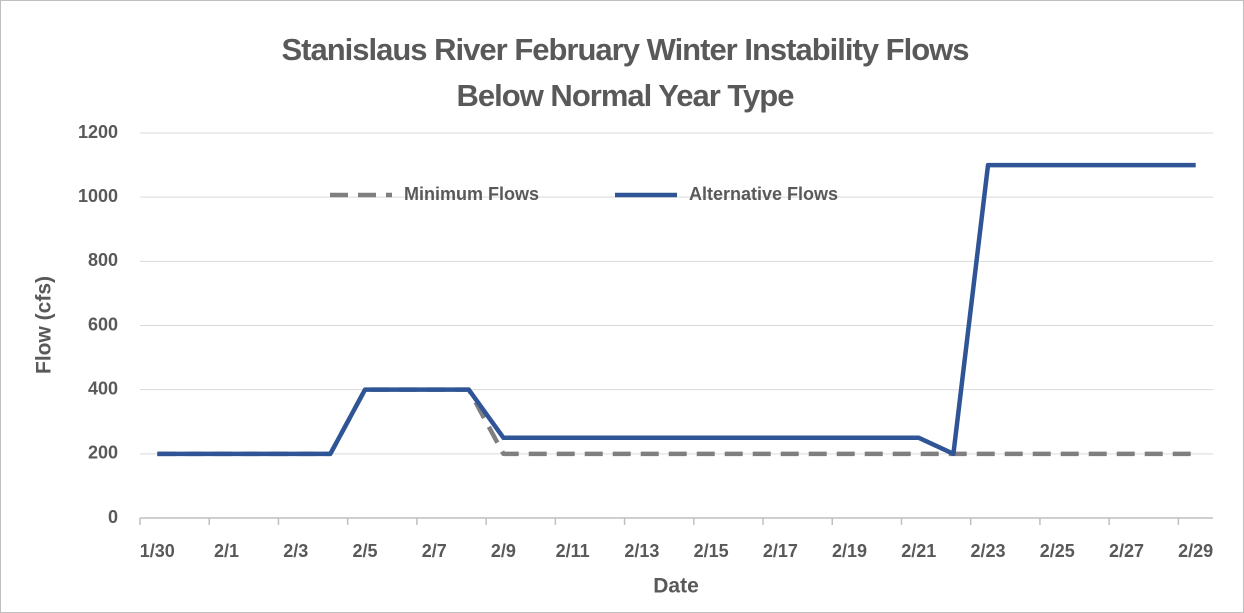 This screenshot has height=613, width=1244. Describe the element at coordinates (711, 551) in the screenshot. I see `x-tick-label: 2/15` at that location.